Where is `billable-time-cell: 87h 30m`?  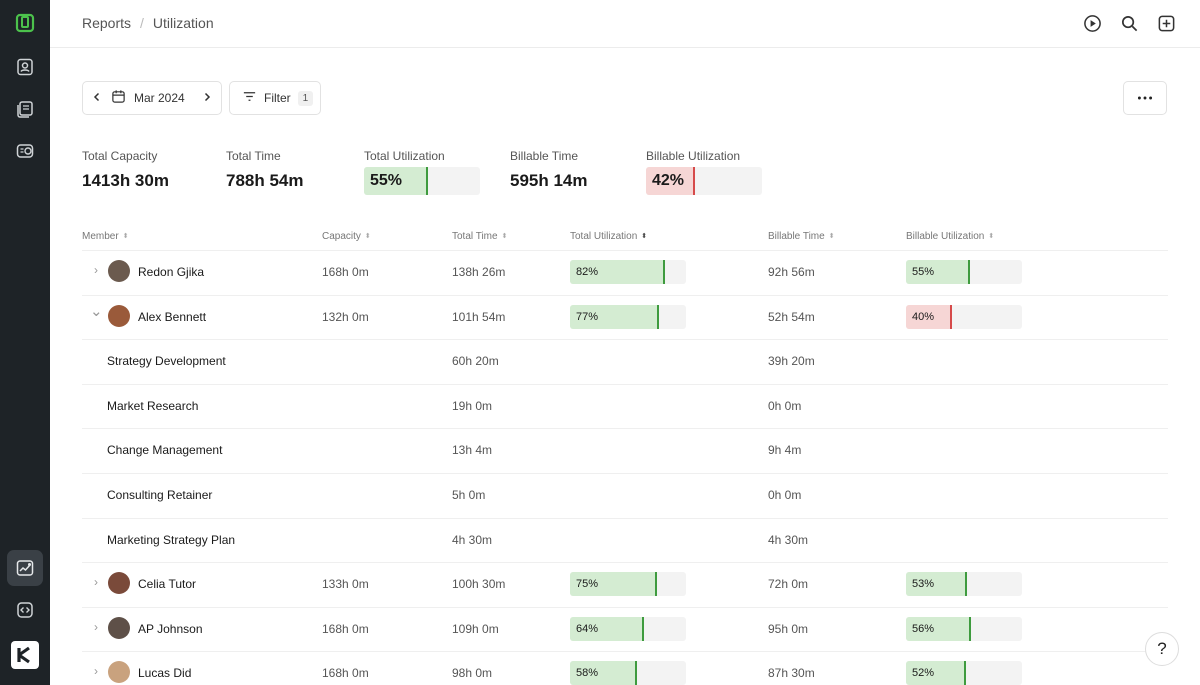
billable-time-cell: 87h 30m is located at coordinates (791, 673).